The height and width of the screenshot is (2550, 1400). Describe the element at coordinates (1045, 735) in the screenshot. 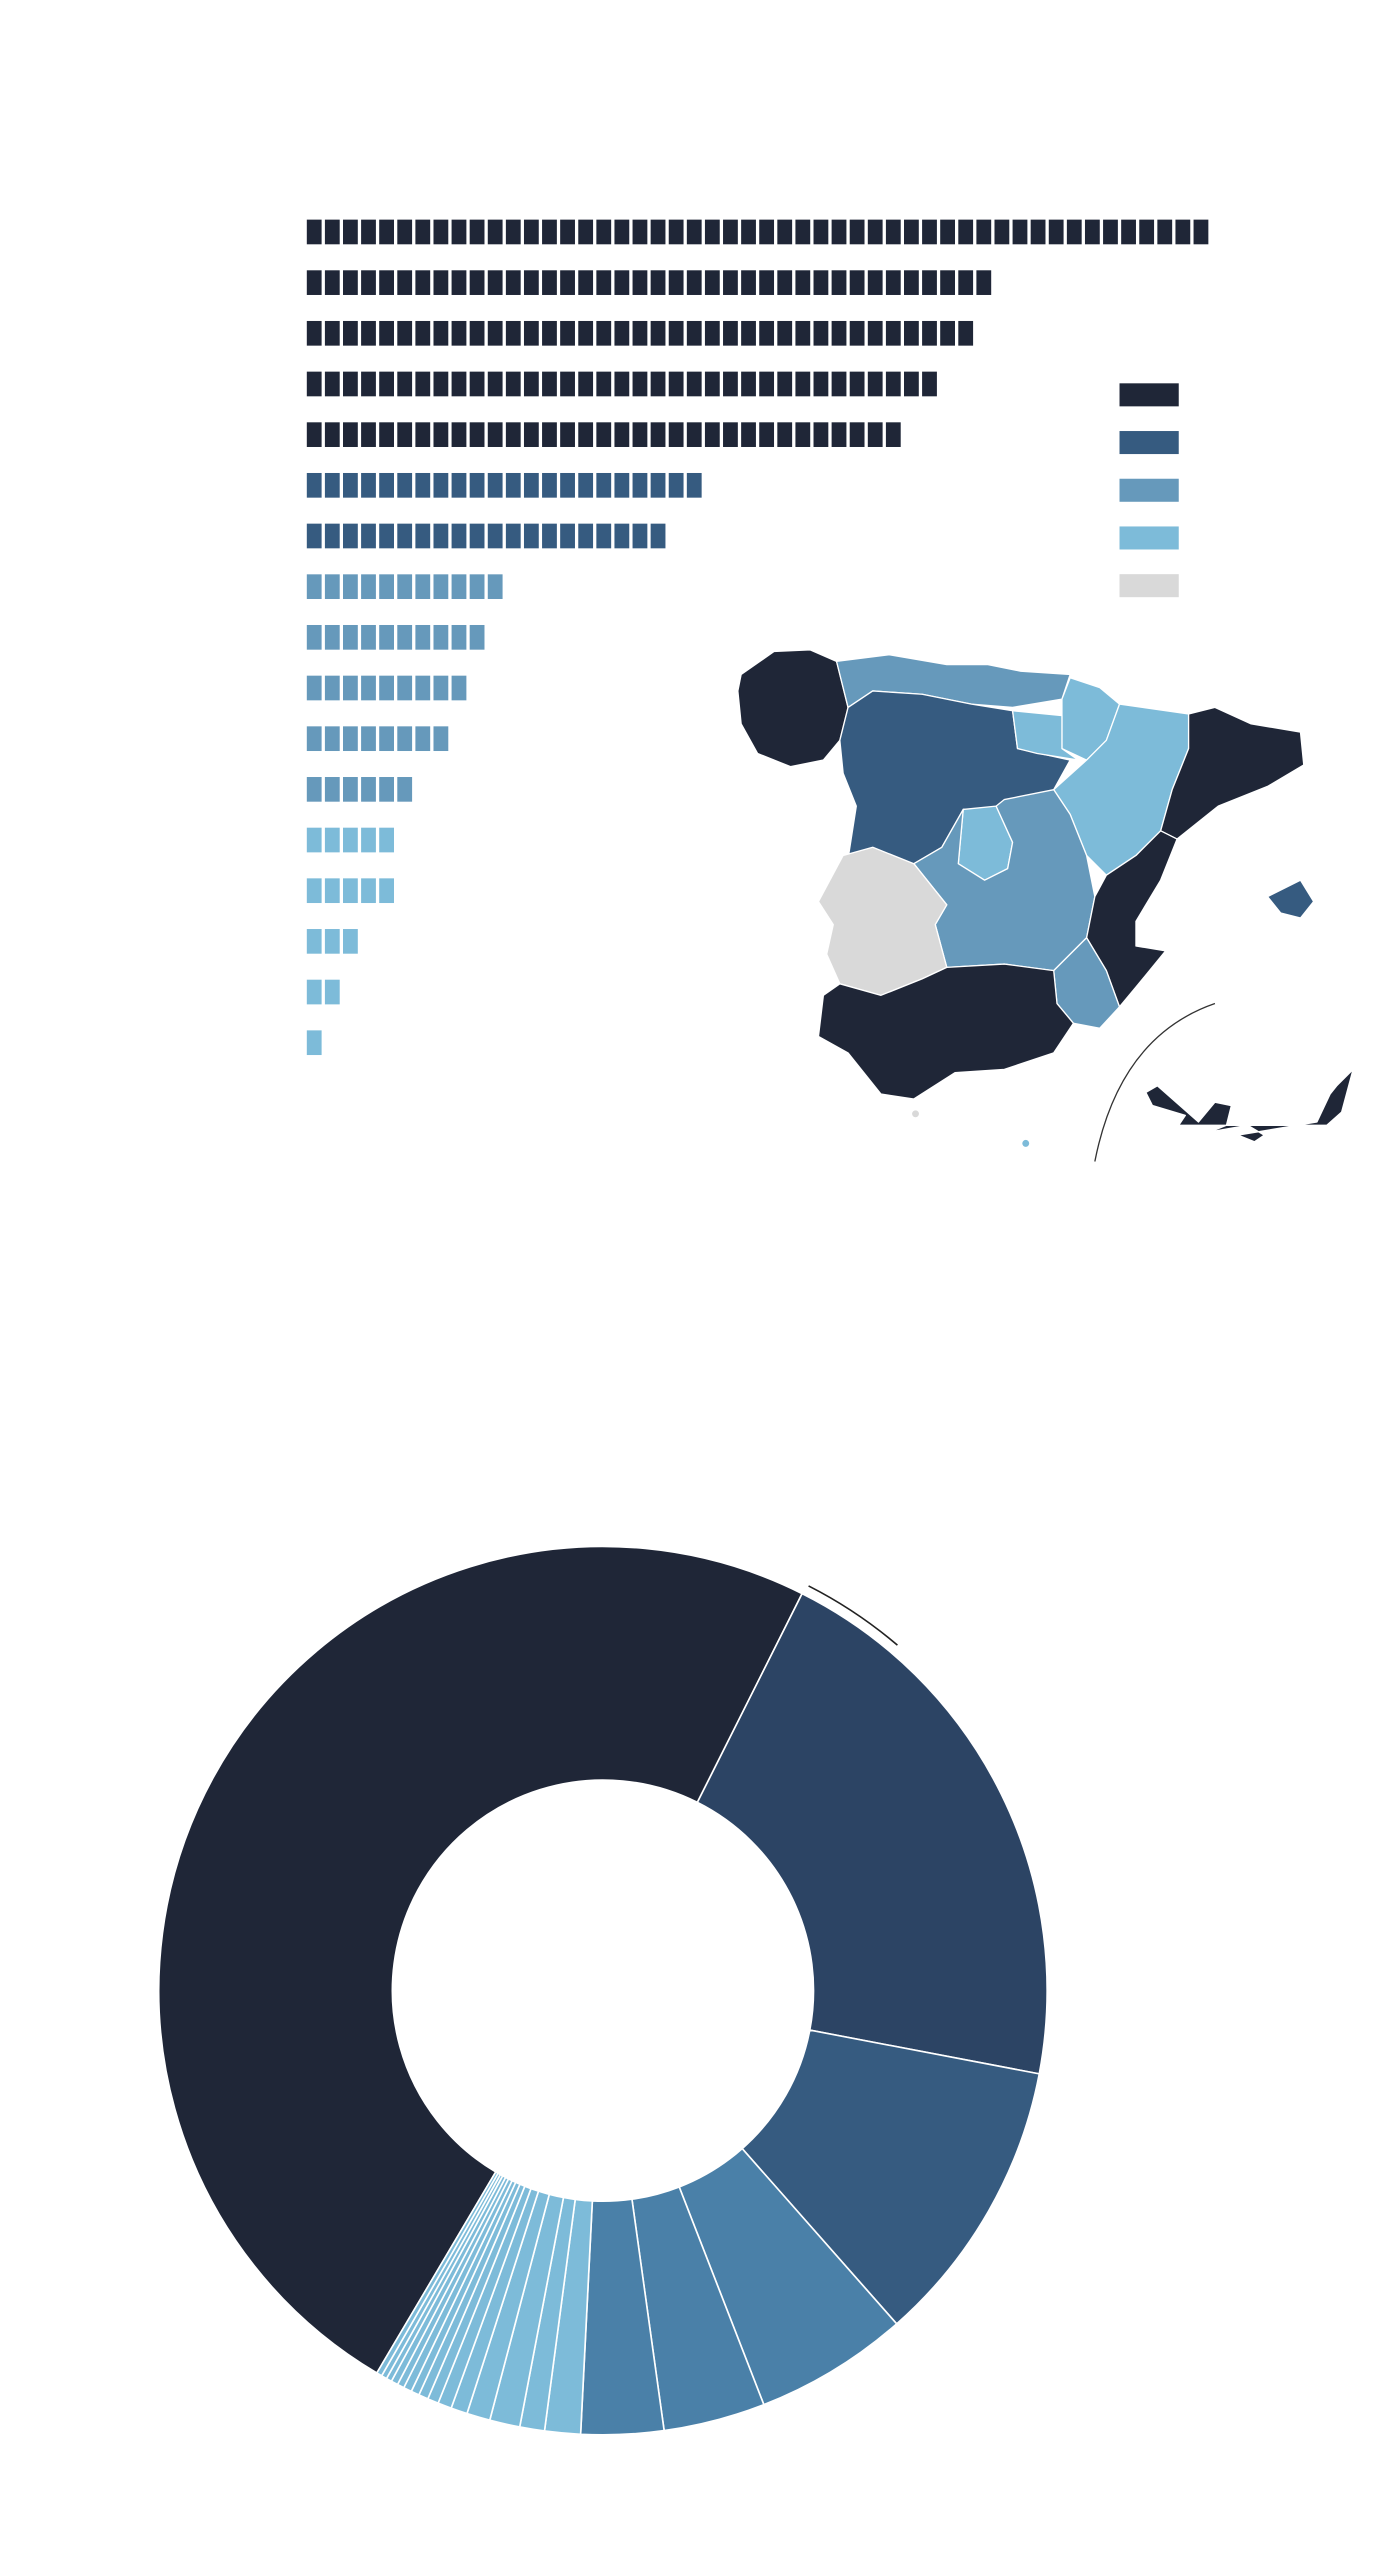

I see `region` at that location.